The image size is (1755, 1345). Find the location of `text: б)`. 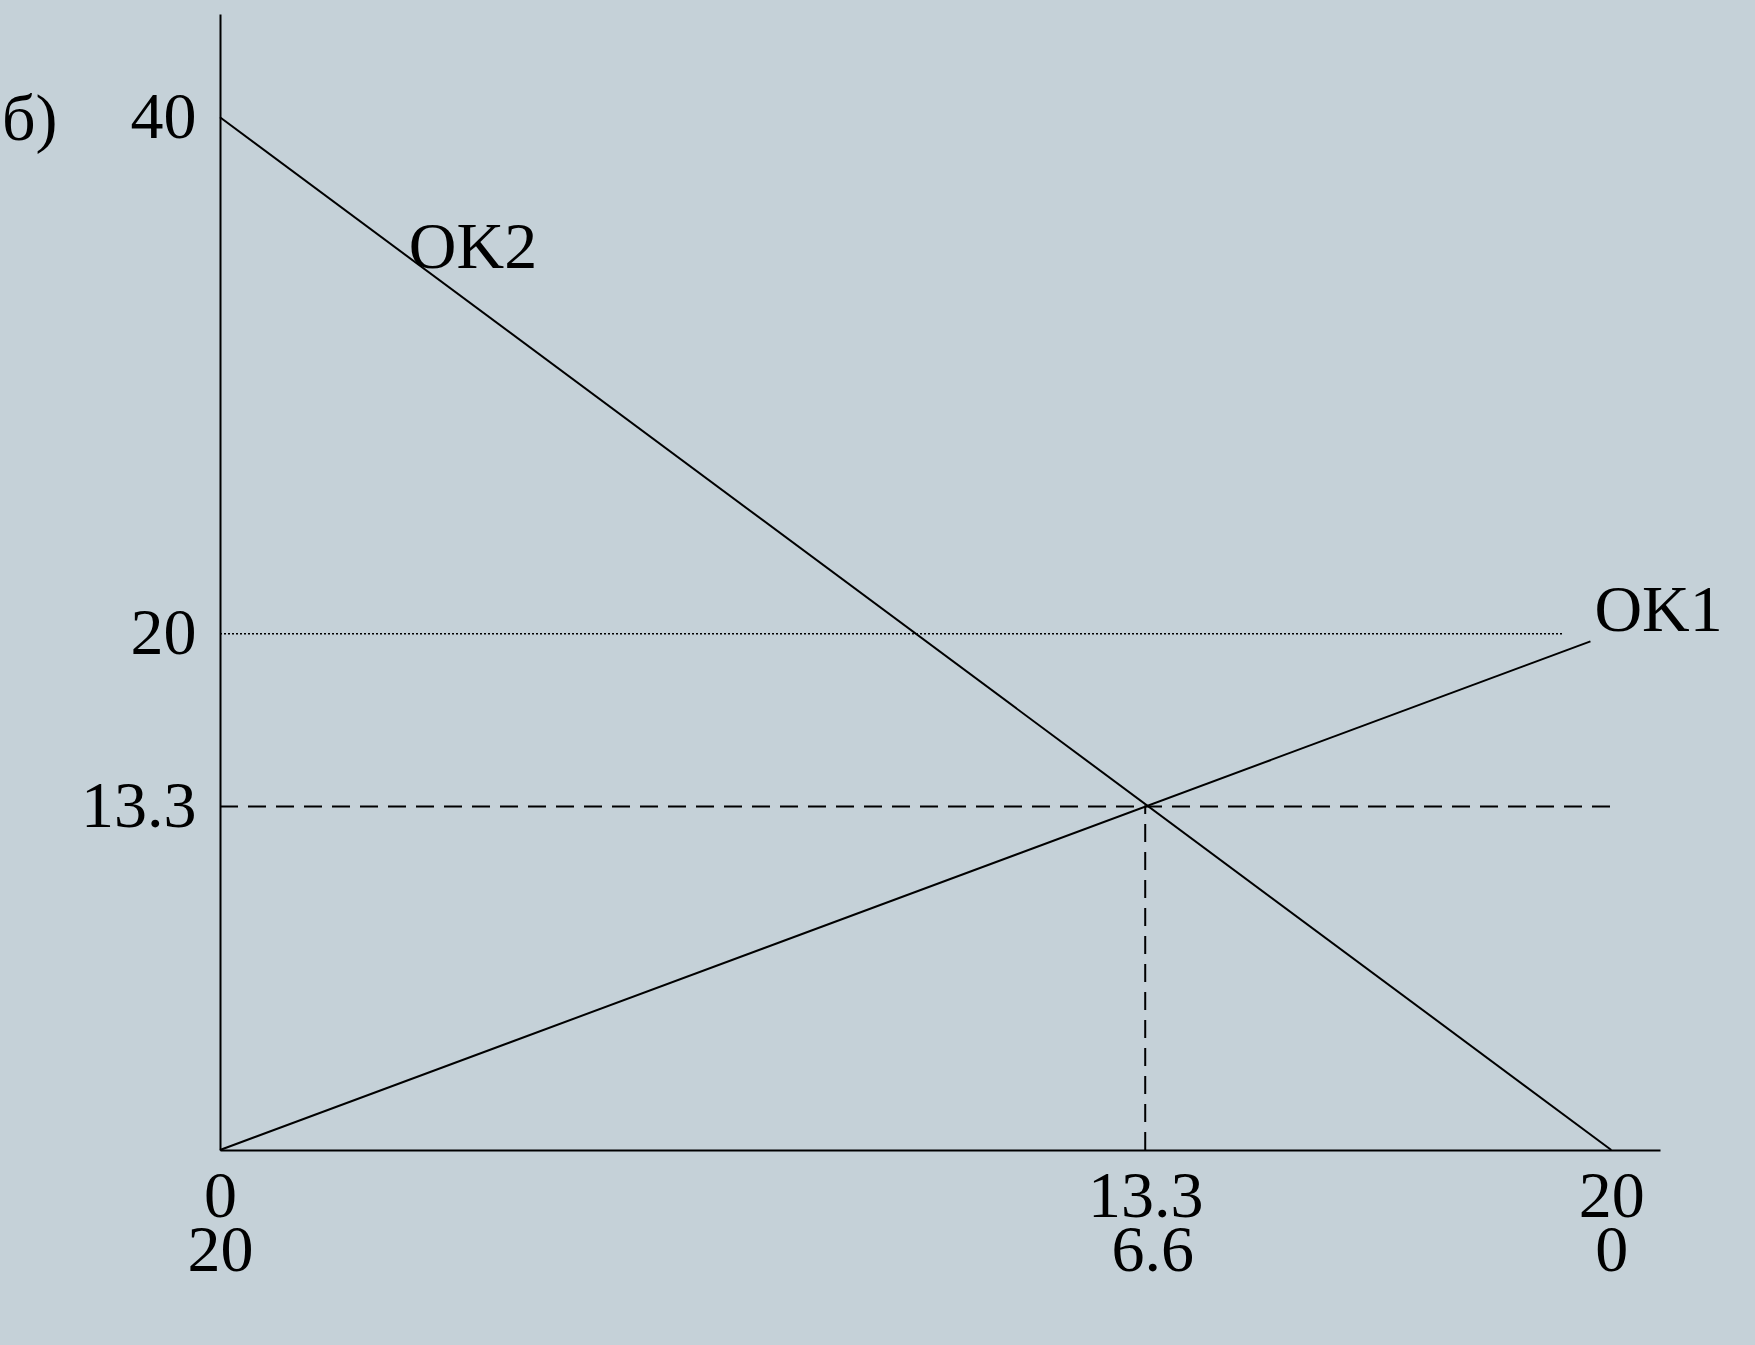

text: б) is located at coordinates (30, 118).